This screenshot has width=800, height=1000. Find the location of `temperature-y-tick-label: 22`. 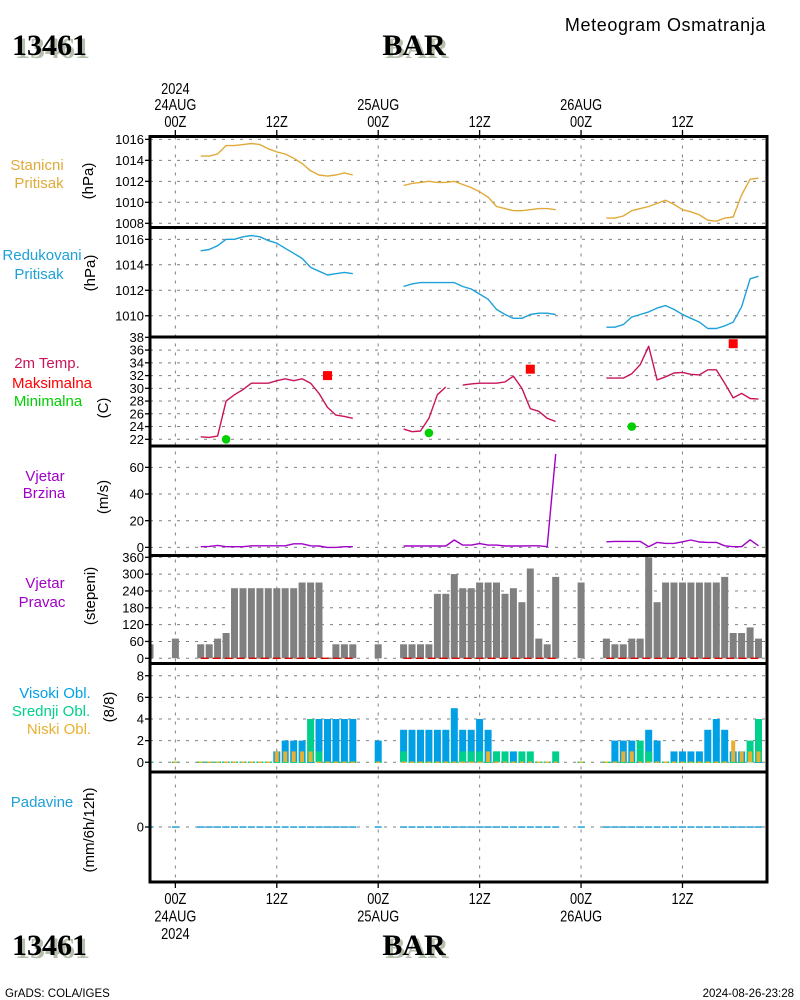

temperature-y-tick-label: 22 is located at coordinates (137, 439).